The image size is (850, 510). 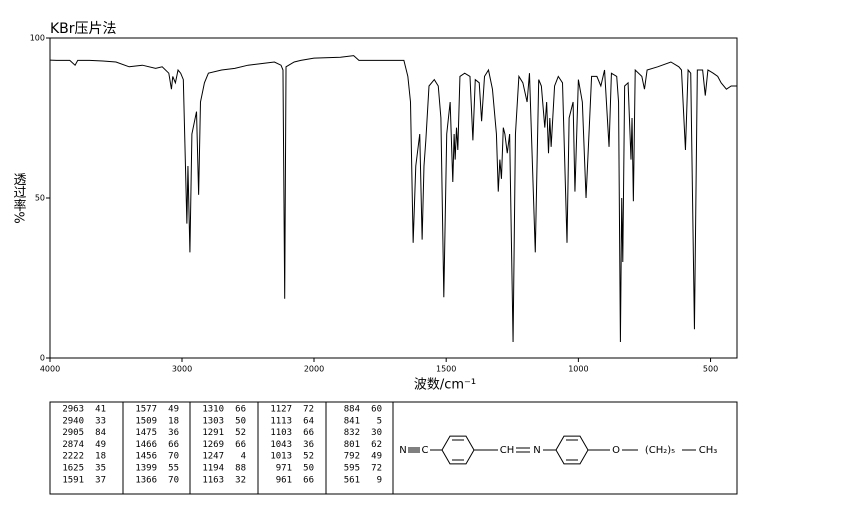 What do you see at coordinates (83, 29) in the screenshot?
I see `chart-title: KBr压片法` at bounding box center [83, 29].